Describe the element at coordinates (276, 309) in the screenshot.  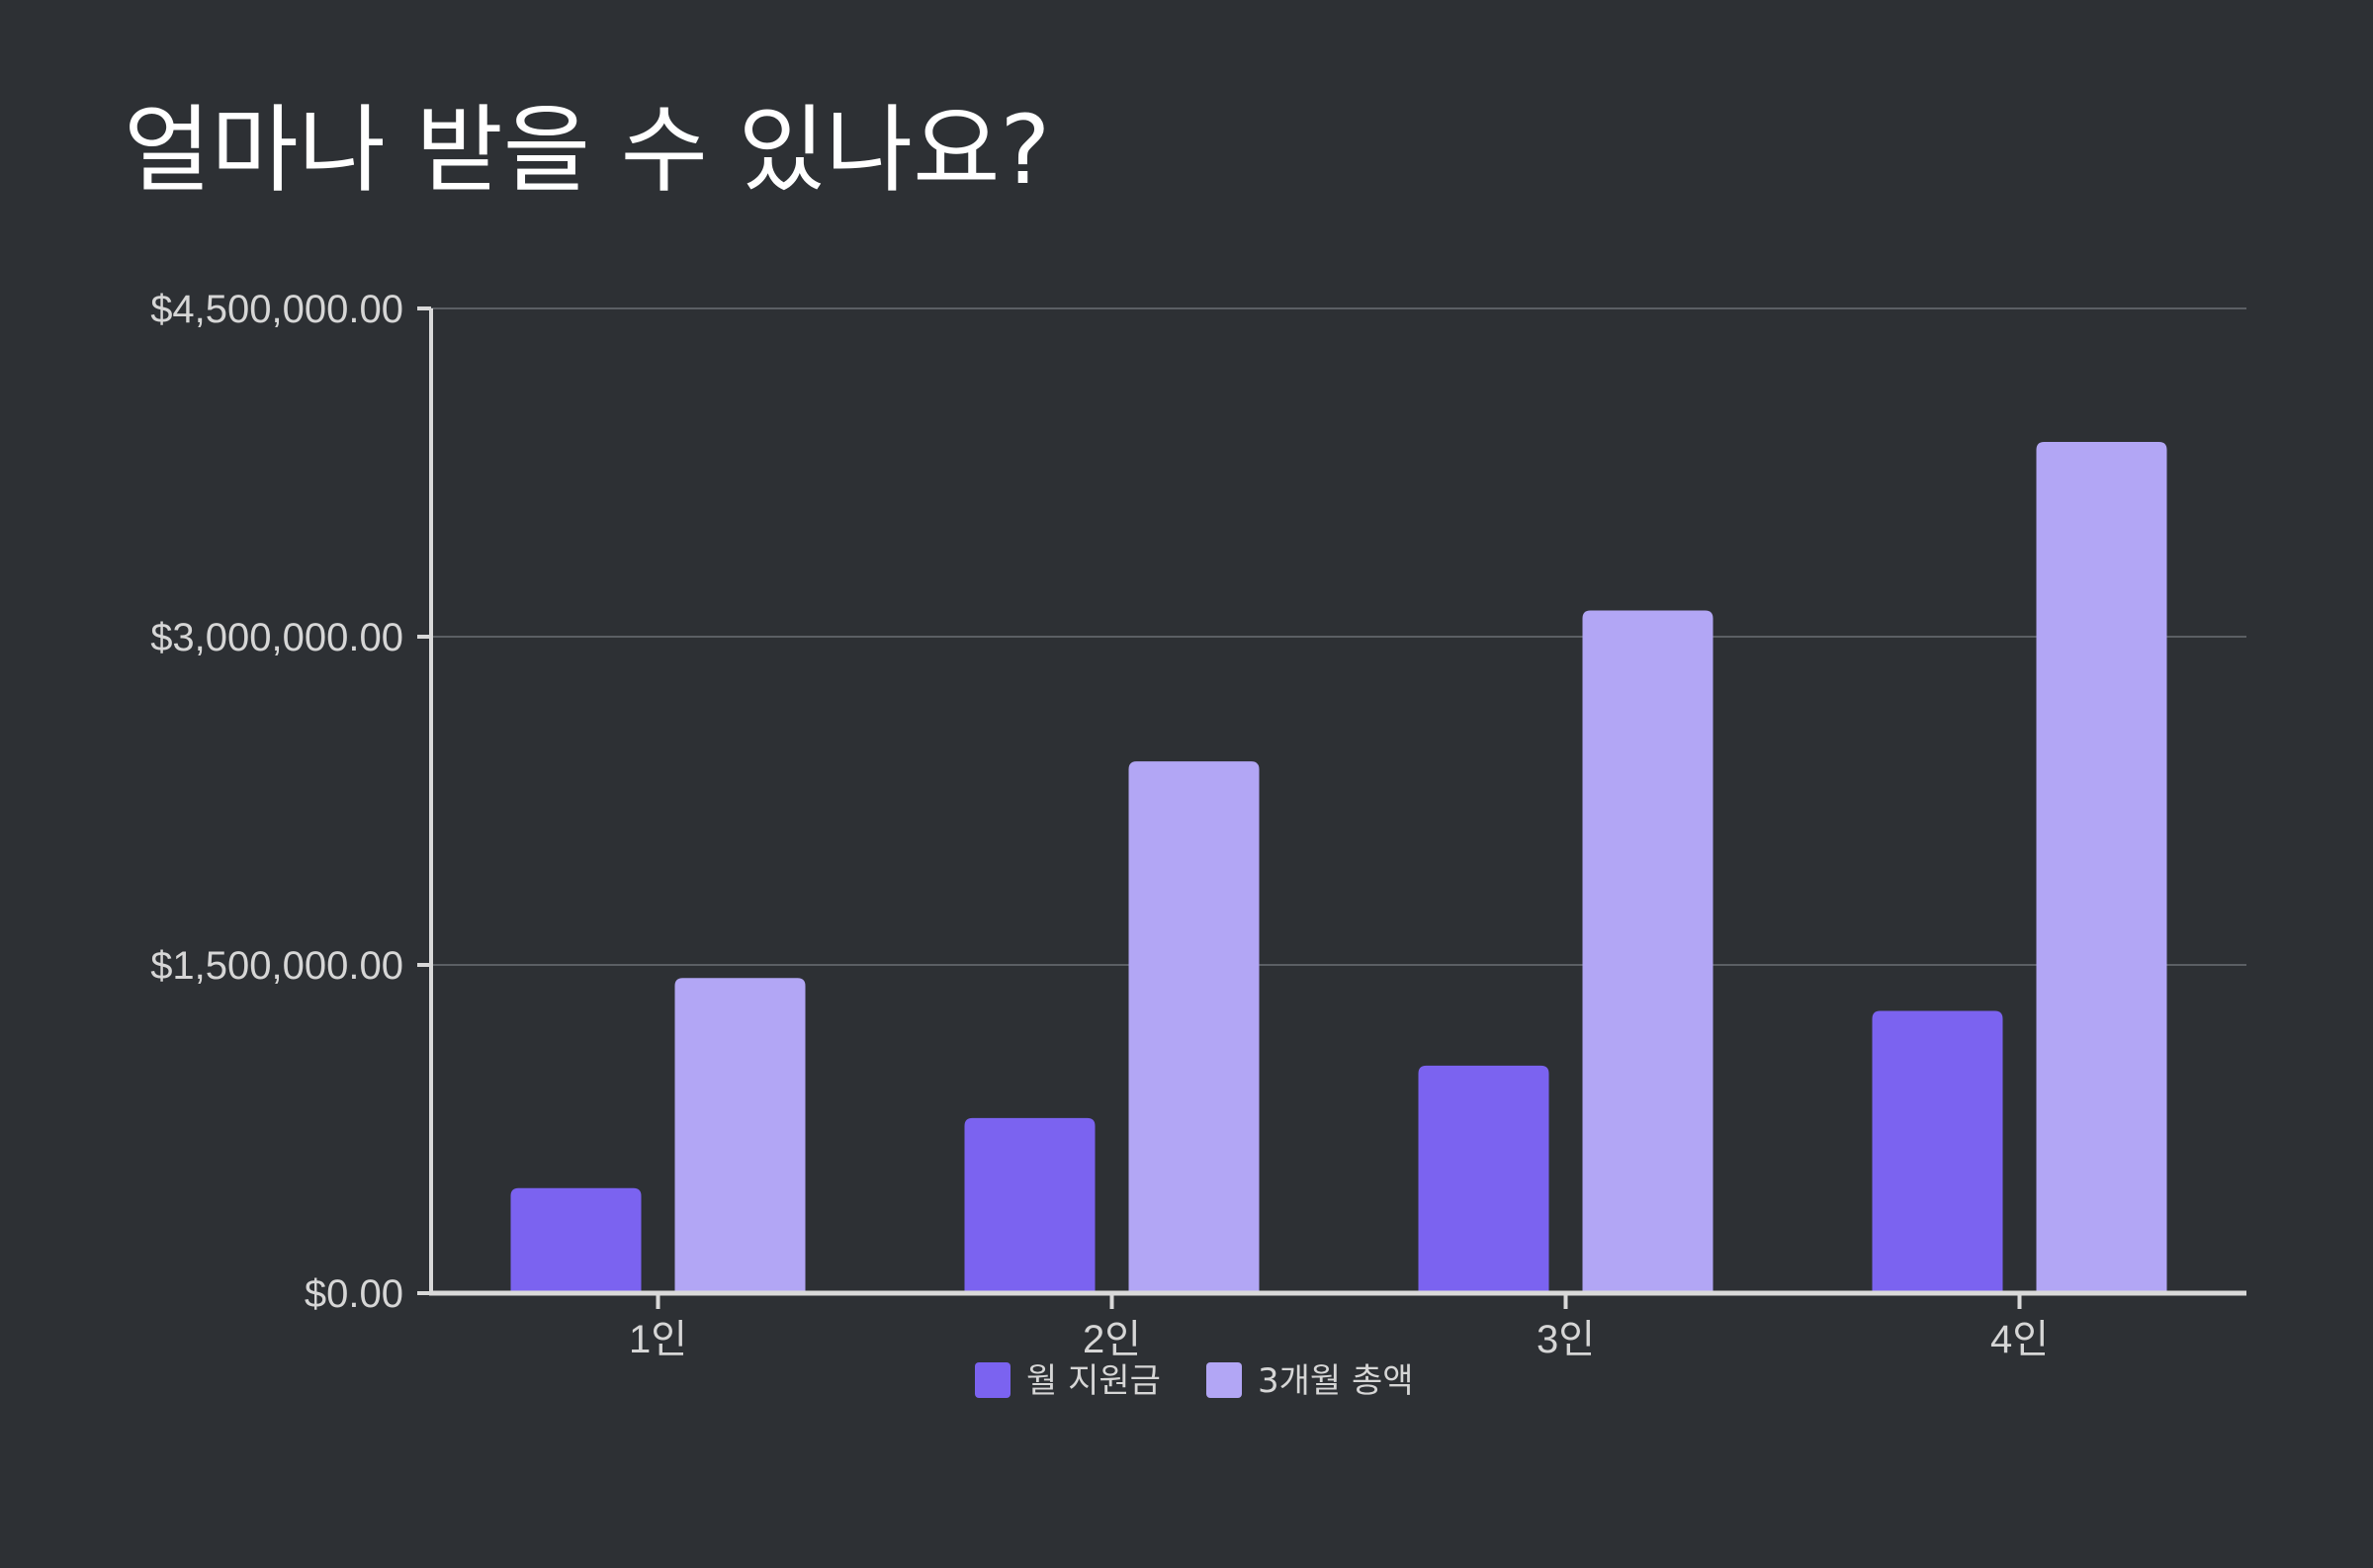
I see `y-tick-label: $4,500,000.00` at that location.